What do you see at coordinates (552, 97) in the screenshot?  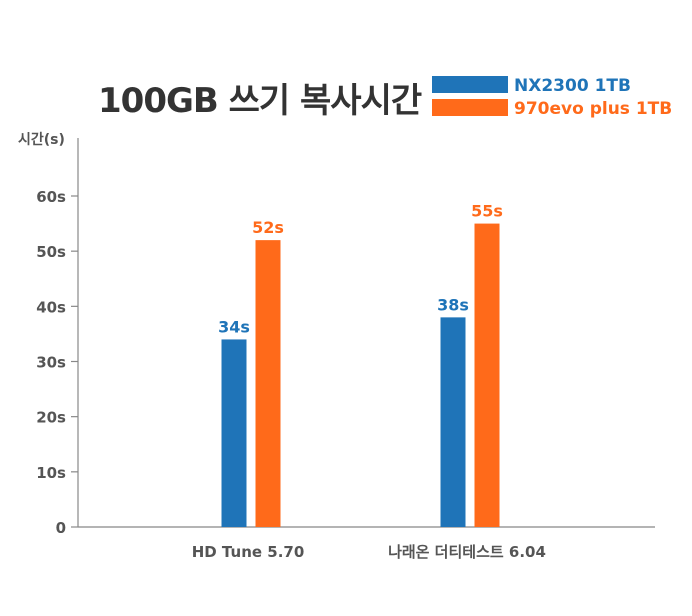 I see `legend: NX2300 1TB 970evo plus 1TB` at bounding box center [552, 97].